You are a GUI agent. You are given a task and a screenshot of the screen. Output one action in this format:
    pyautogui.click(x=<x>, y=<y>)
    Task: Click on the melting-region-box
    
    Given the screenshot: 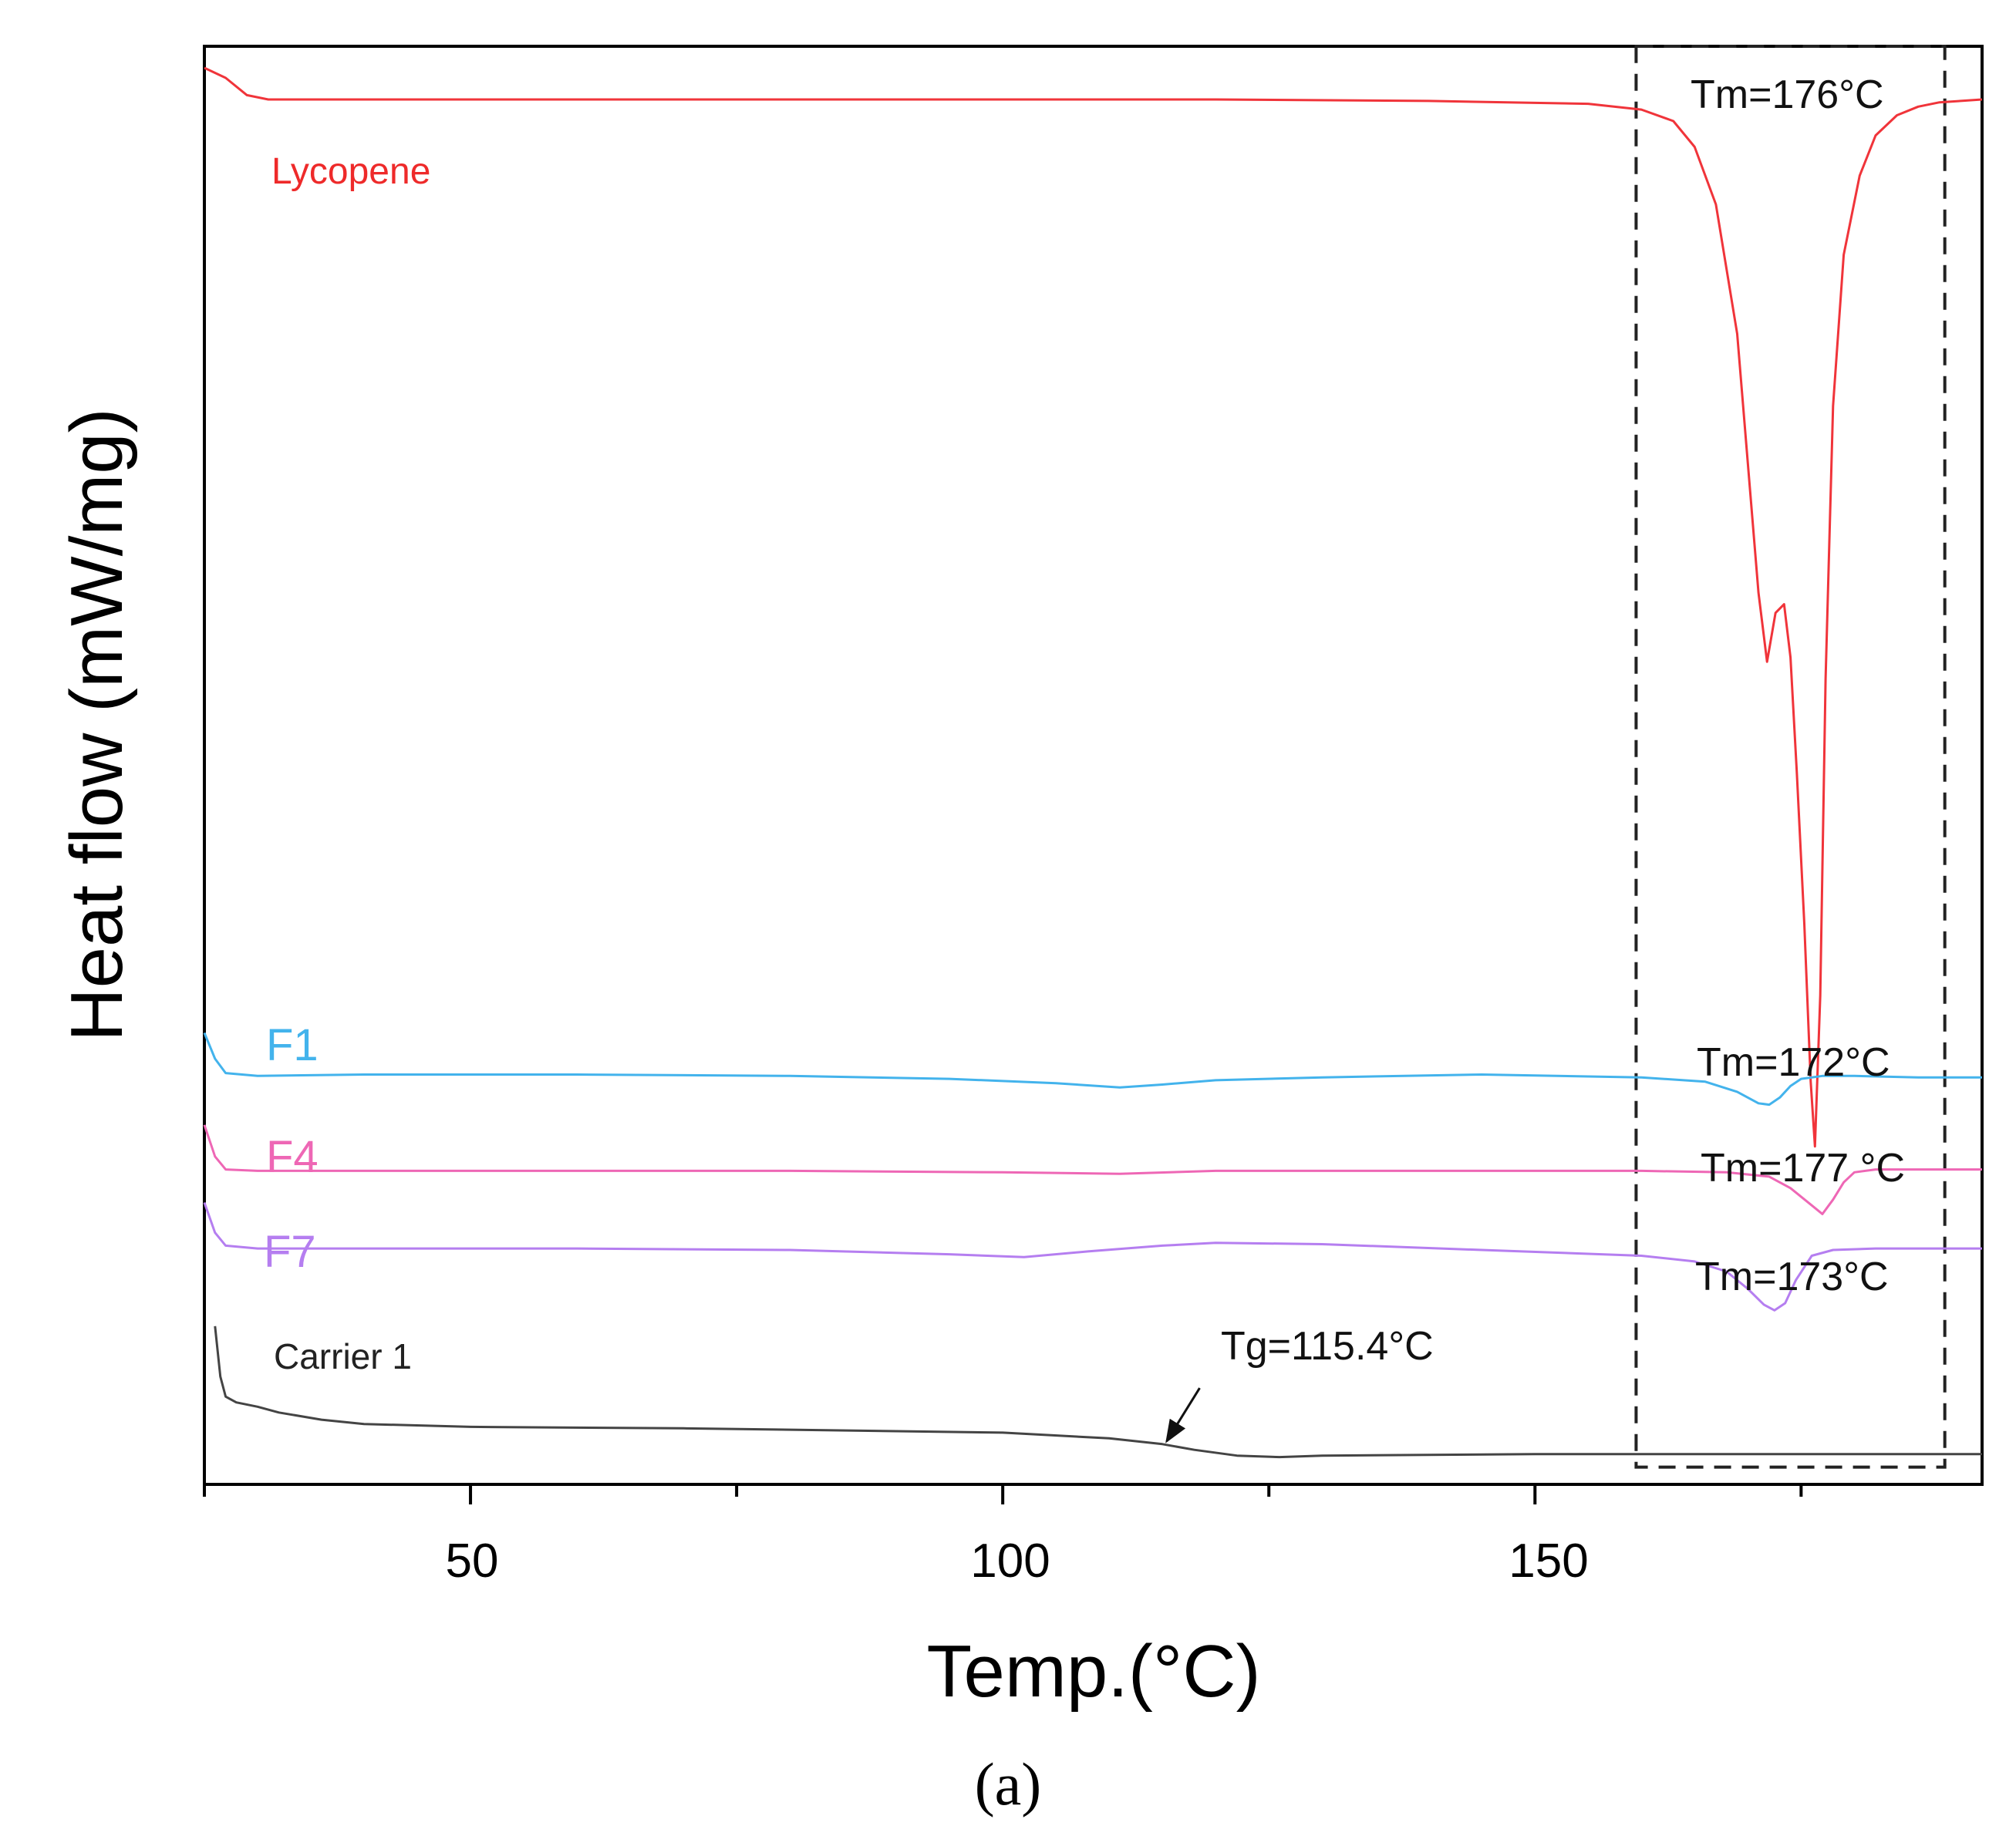 What is the action you would take?
    pyautogui.click(x=1790, y=757)
    